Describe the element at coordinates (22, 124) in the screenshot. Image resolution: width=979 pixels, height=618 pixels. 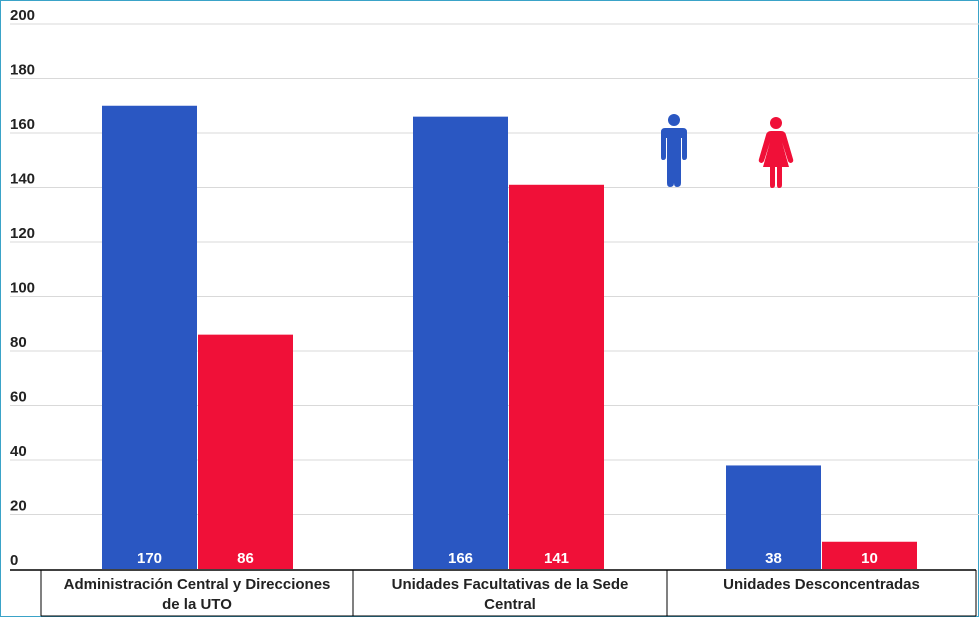
I see `y-tick-label: 160` at that location.